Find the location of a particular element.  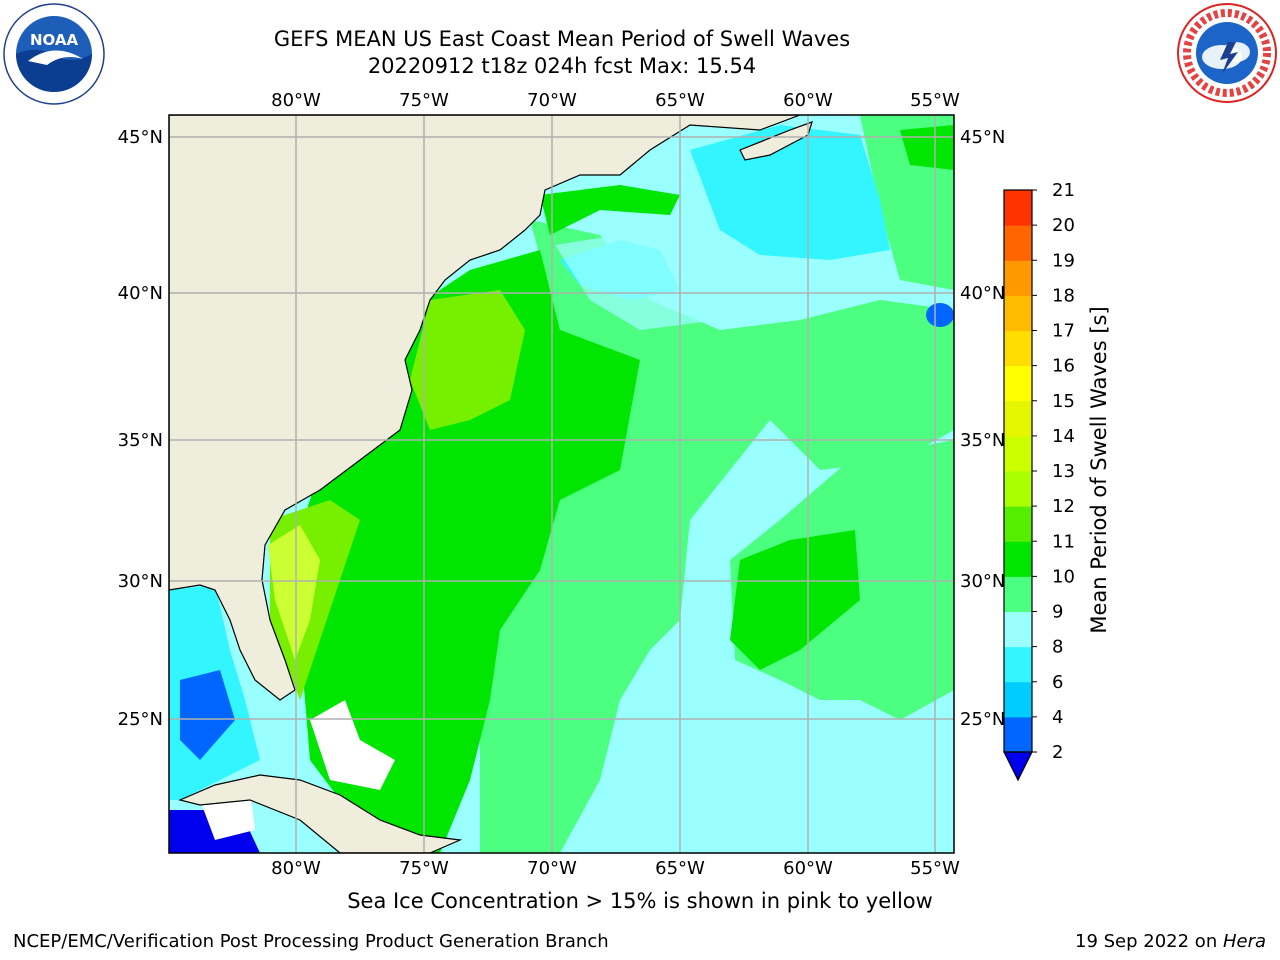

gulf-swell-low is located at coordinates (207, 715).